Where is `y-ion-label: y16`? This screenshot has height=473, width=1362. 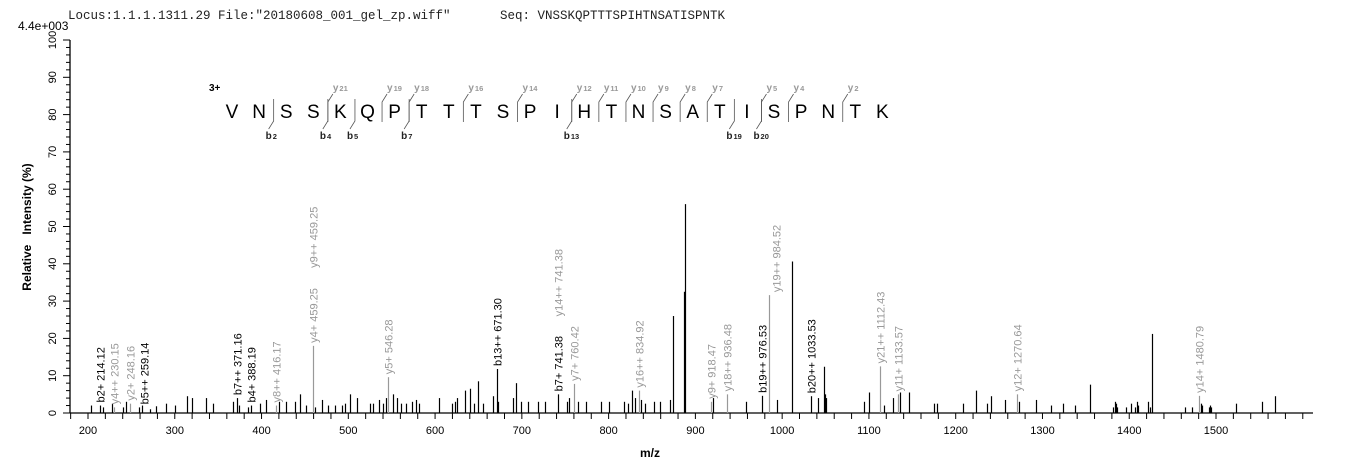 y-ion-label: y16 is located at coordinates (475, 88).